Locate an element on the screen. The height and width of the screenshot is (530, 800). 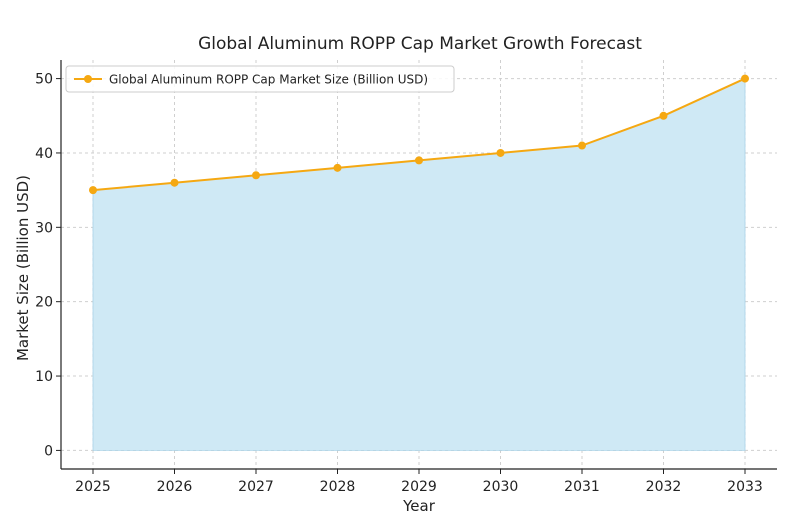
y-tick-label-10: 10 is located at coordinates (44, 377).